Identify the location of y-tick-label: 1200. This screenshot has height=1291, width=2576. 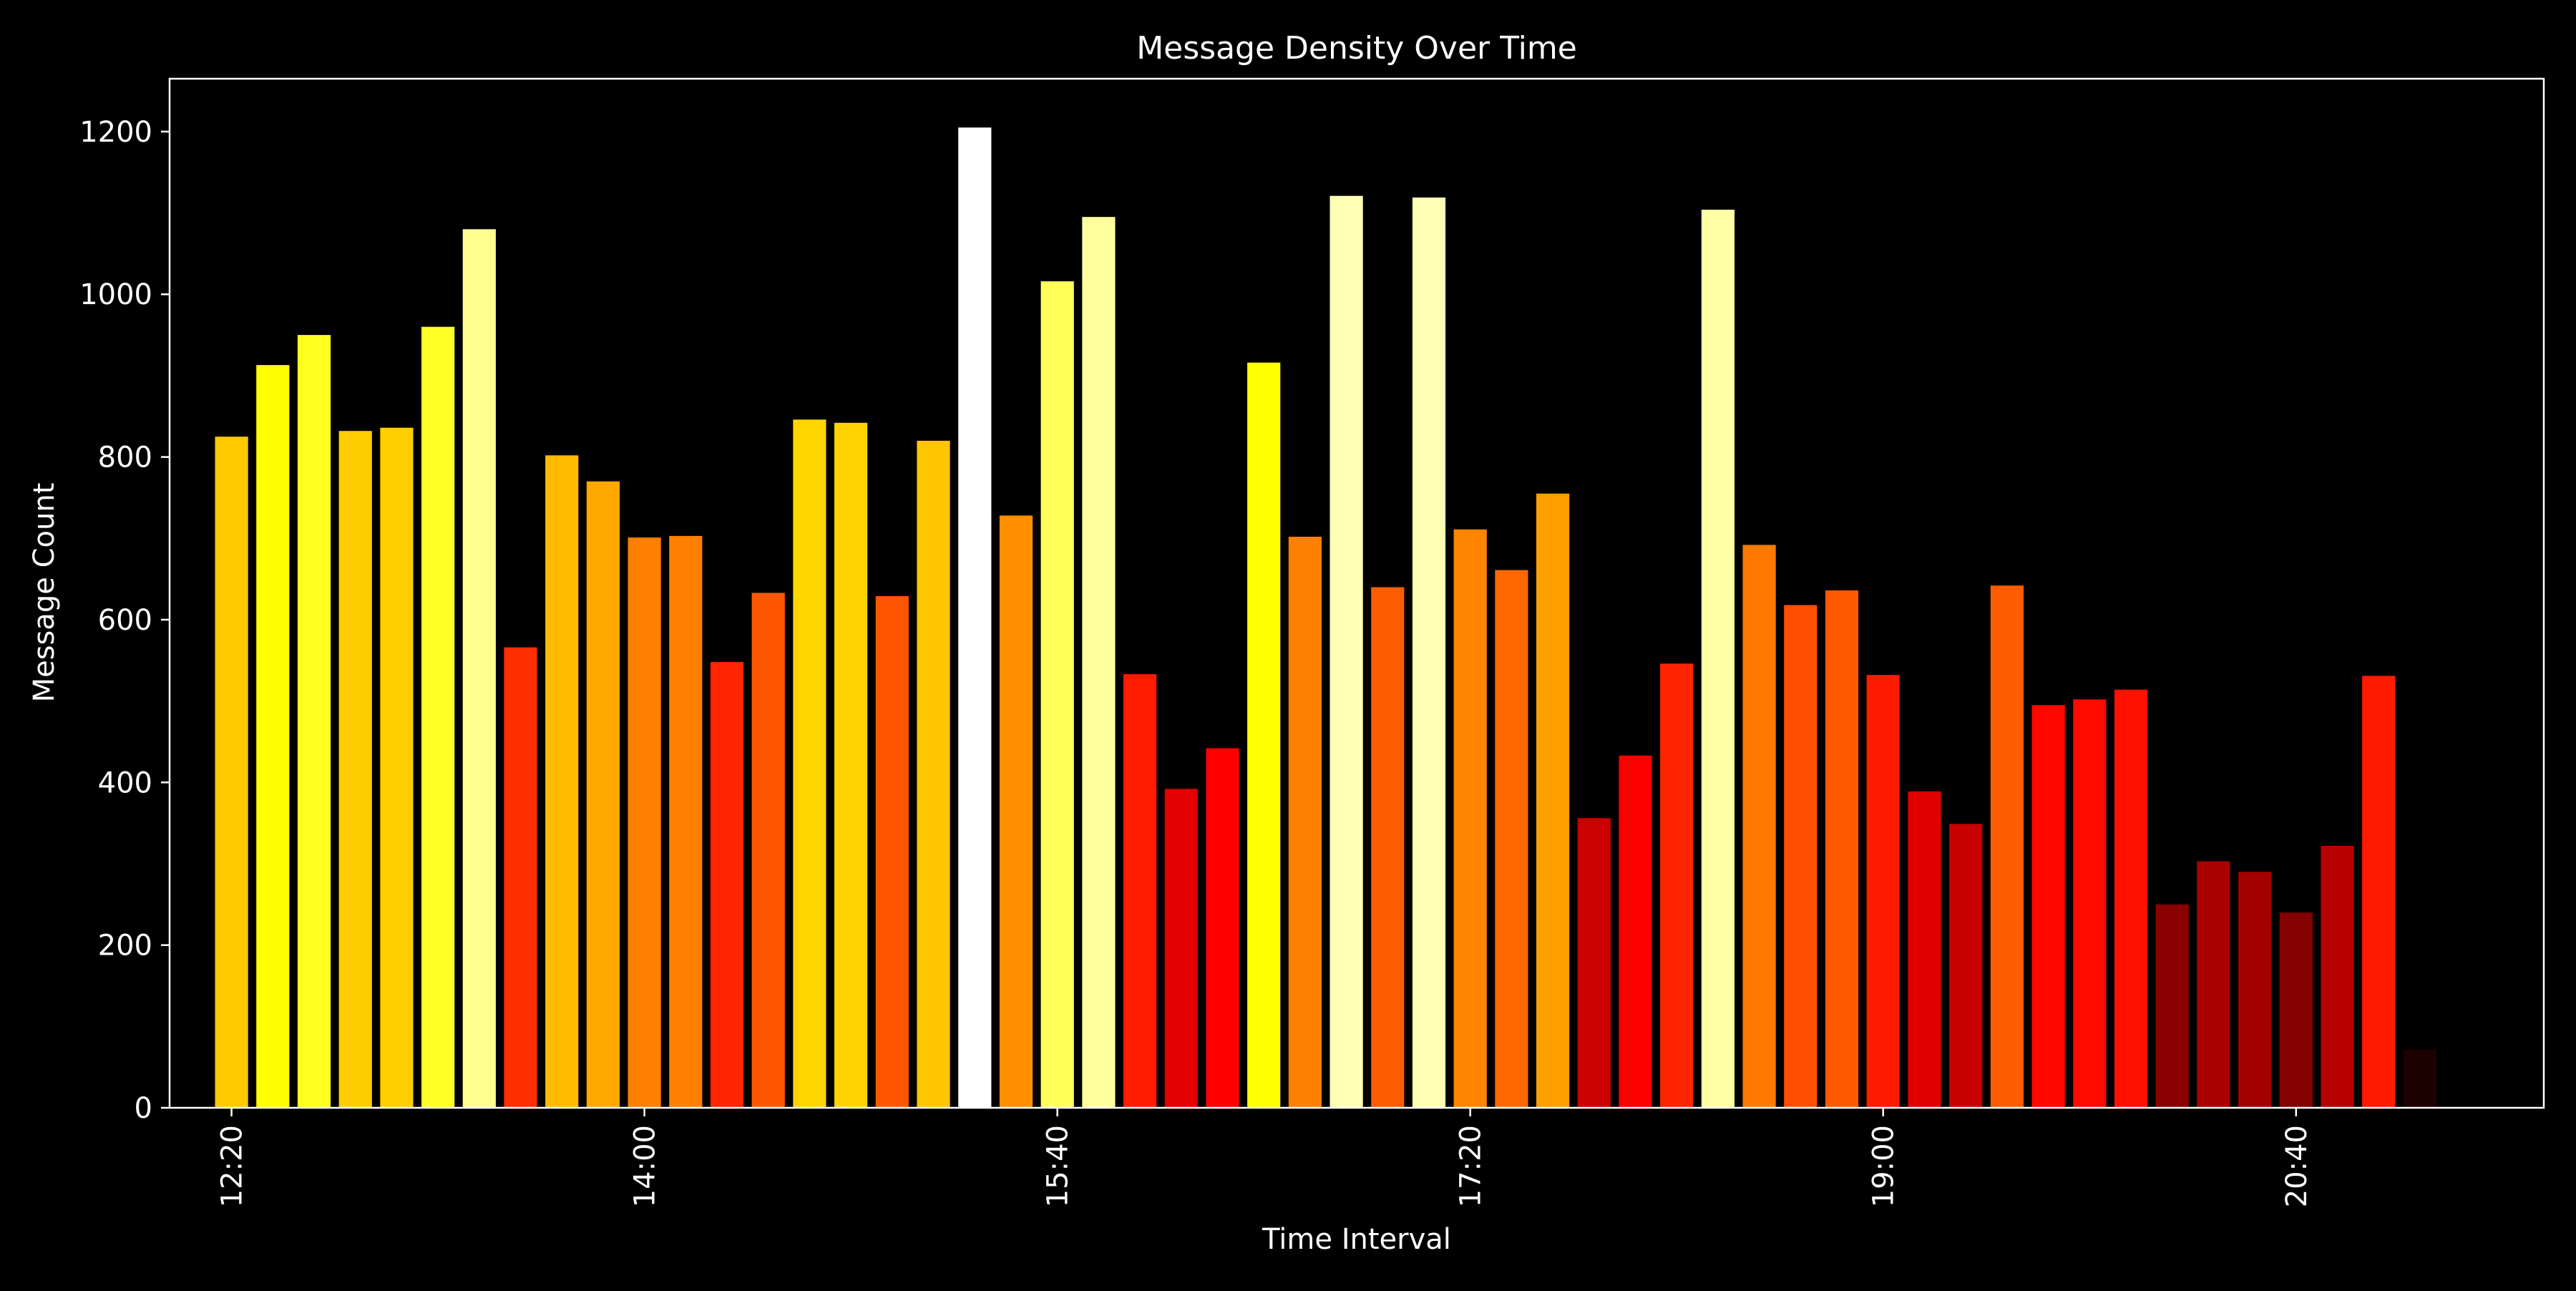
(115, 132).